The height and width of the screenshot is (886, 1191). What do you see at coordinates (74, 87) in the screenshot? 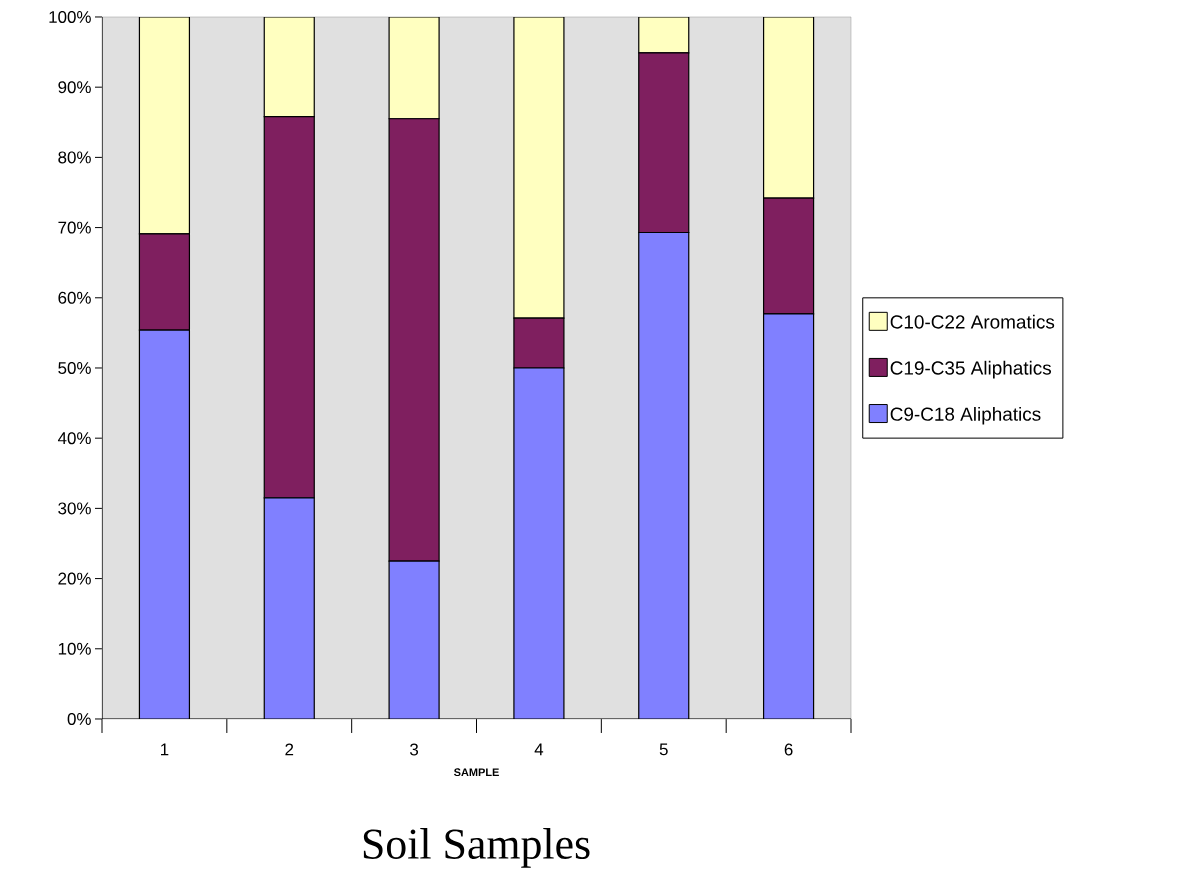
I see `y-tick-label: 90%` at bounding box center [74, 87].